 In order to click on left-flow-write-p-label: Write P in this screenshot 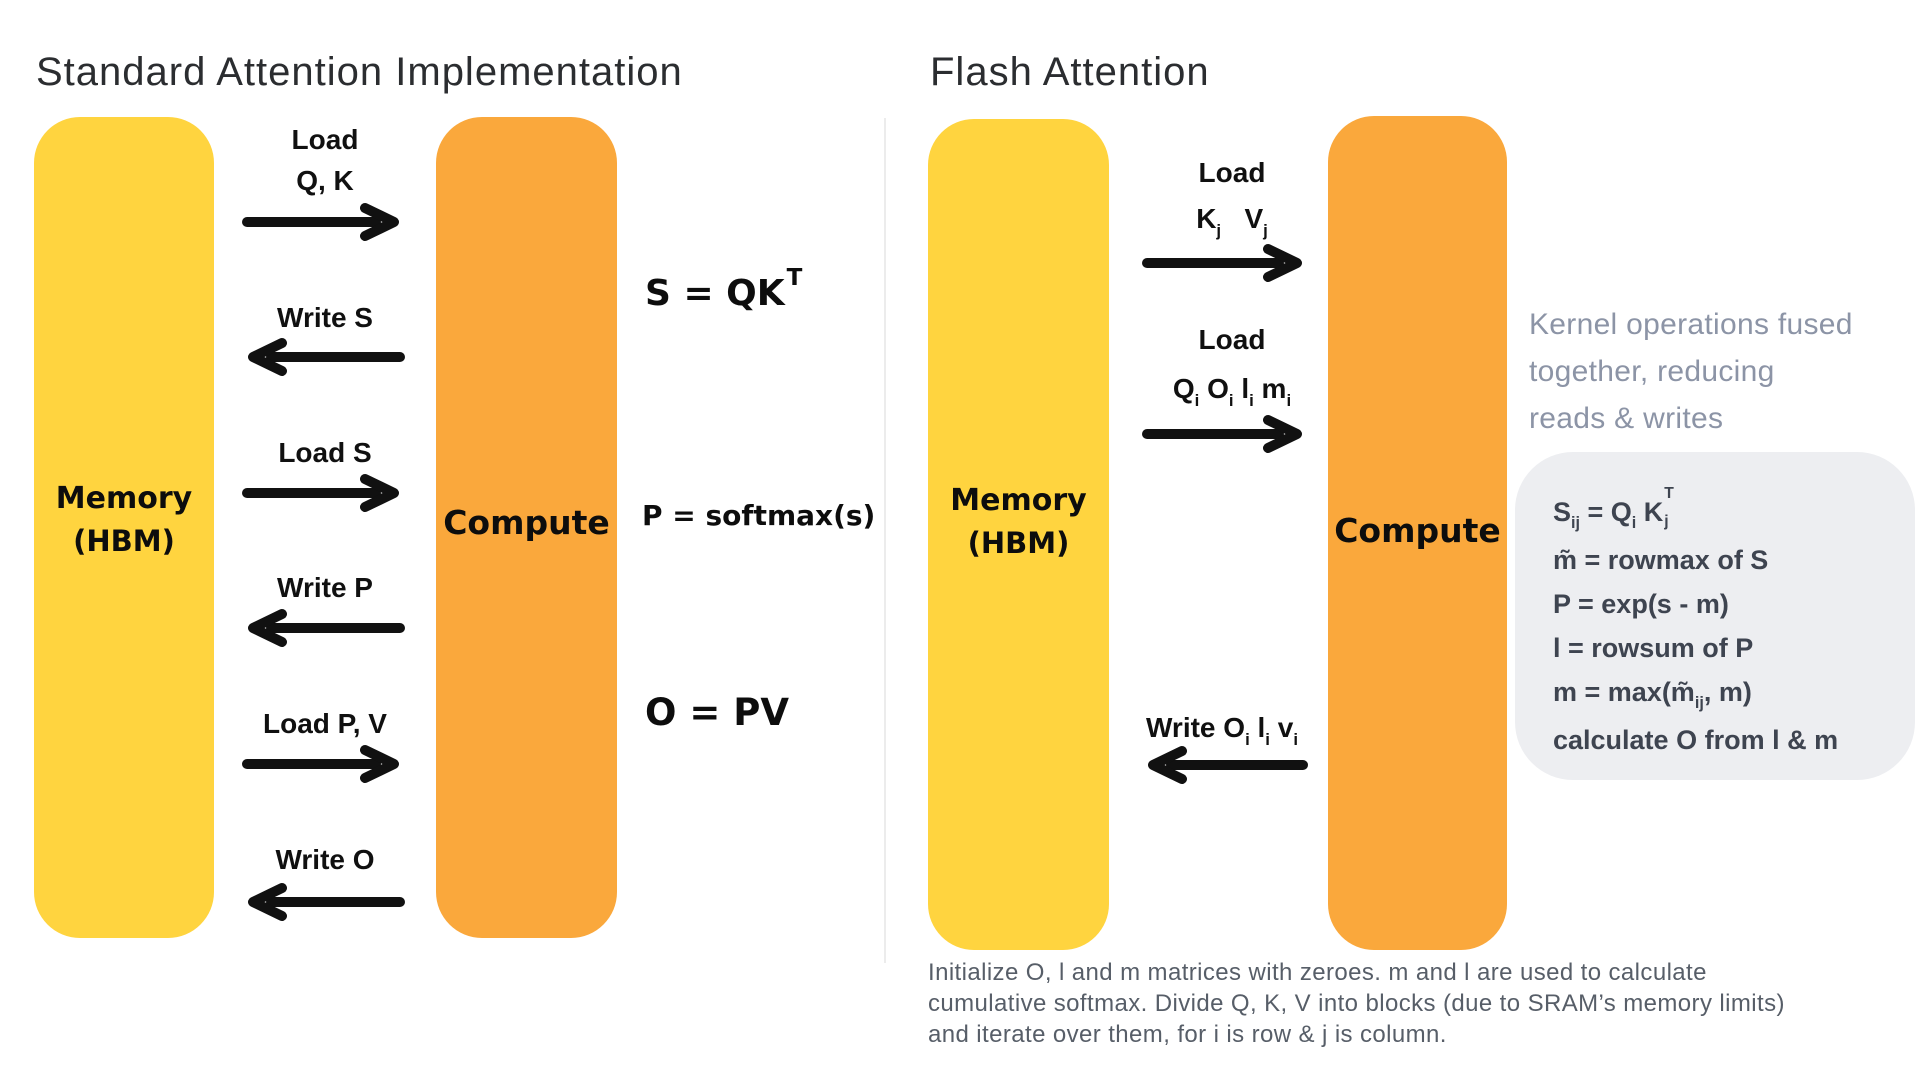, I will do `click(325, 587)`.